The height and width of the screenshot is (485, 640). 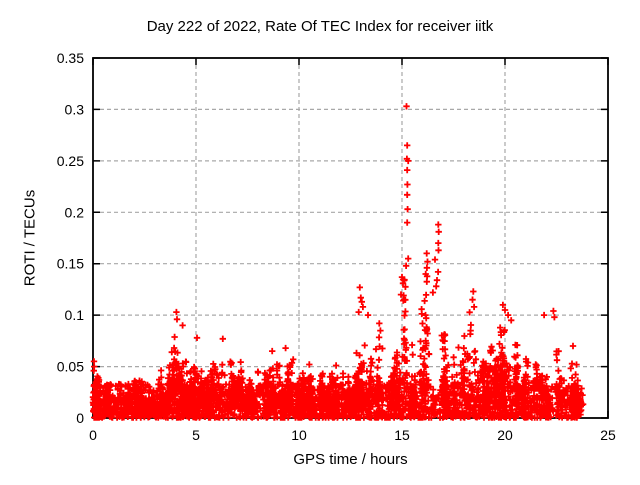 What do you see at coordinates (70, 367) in the screenshot?
I see `y-tick-label: 0.05` at bounding box center [70, 367].